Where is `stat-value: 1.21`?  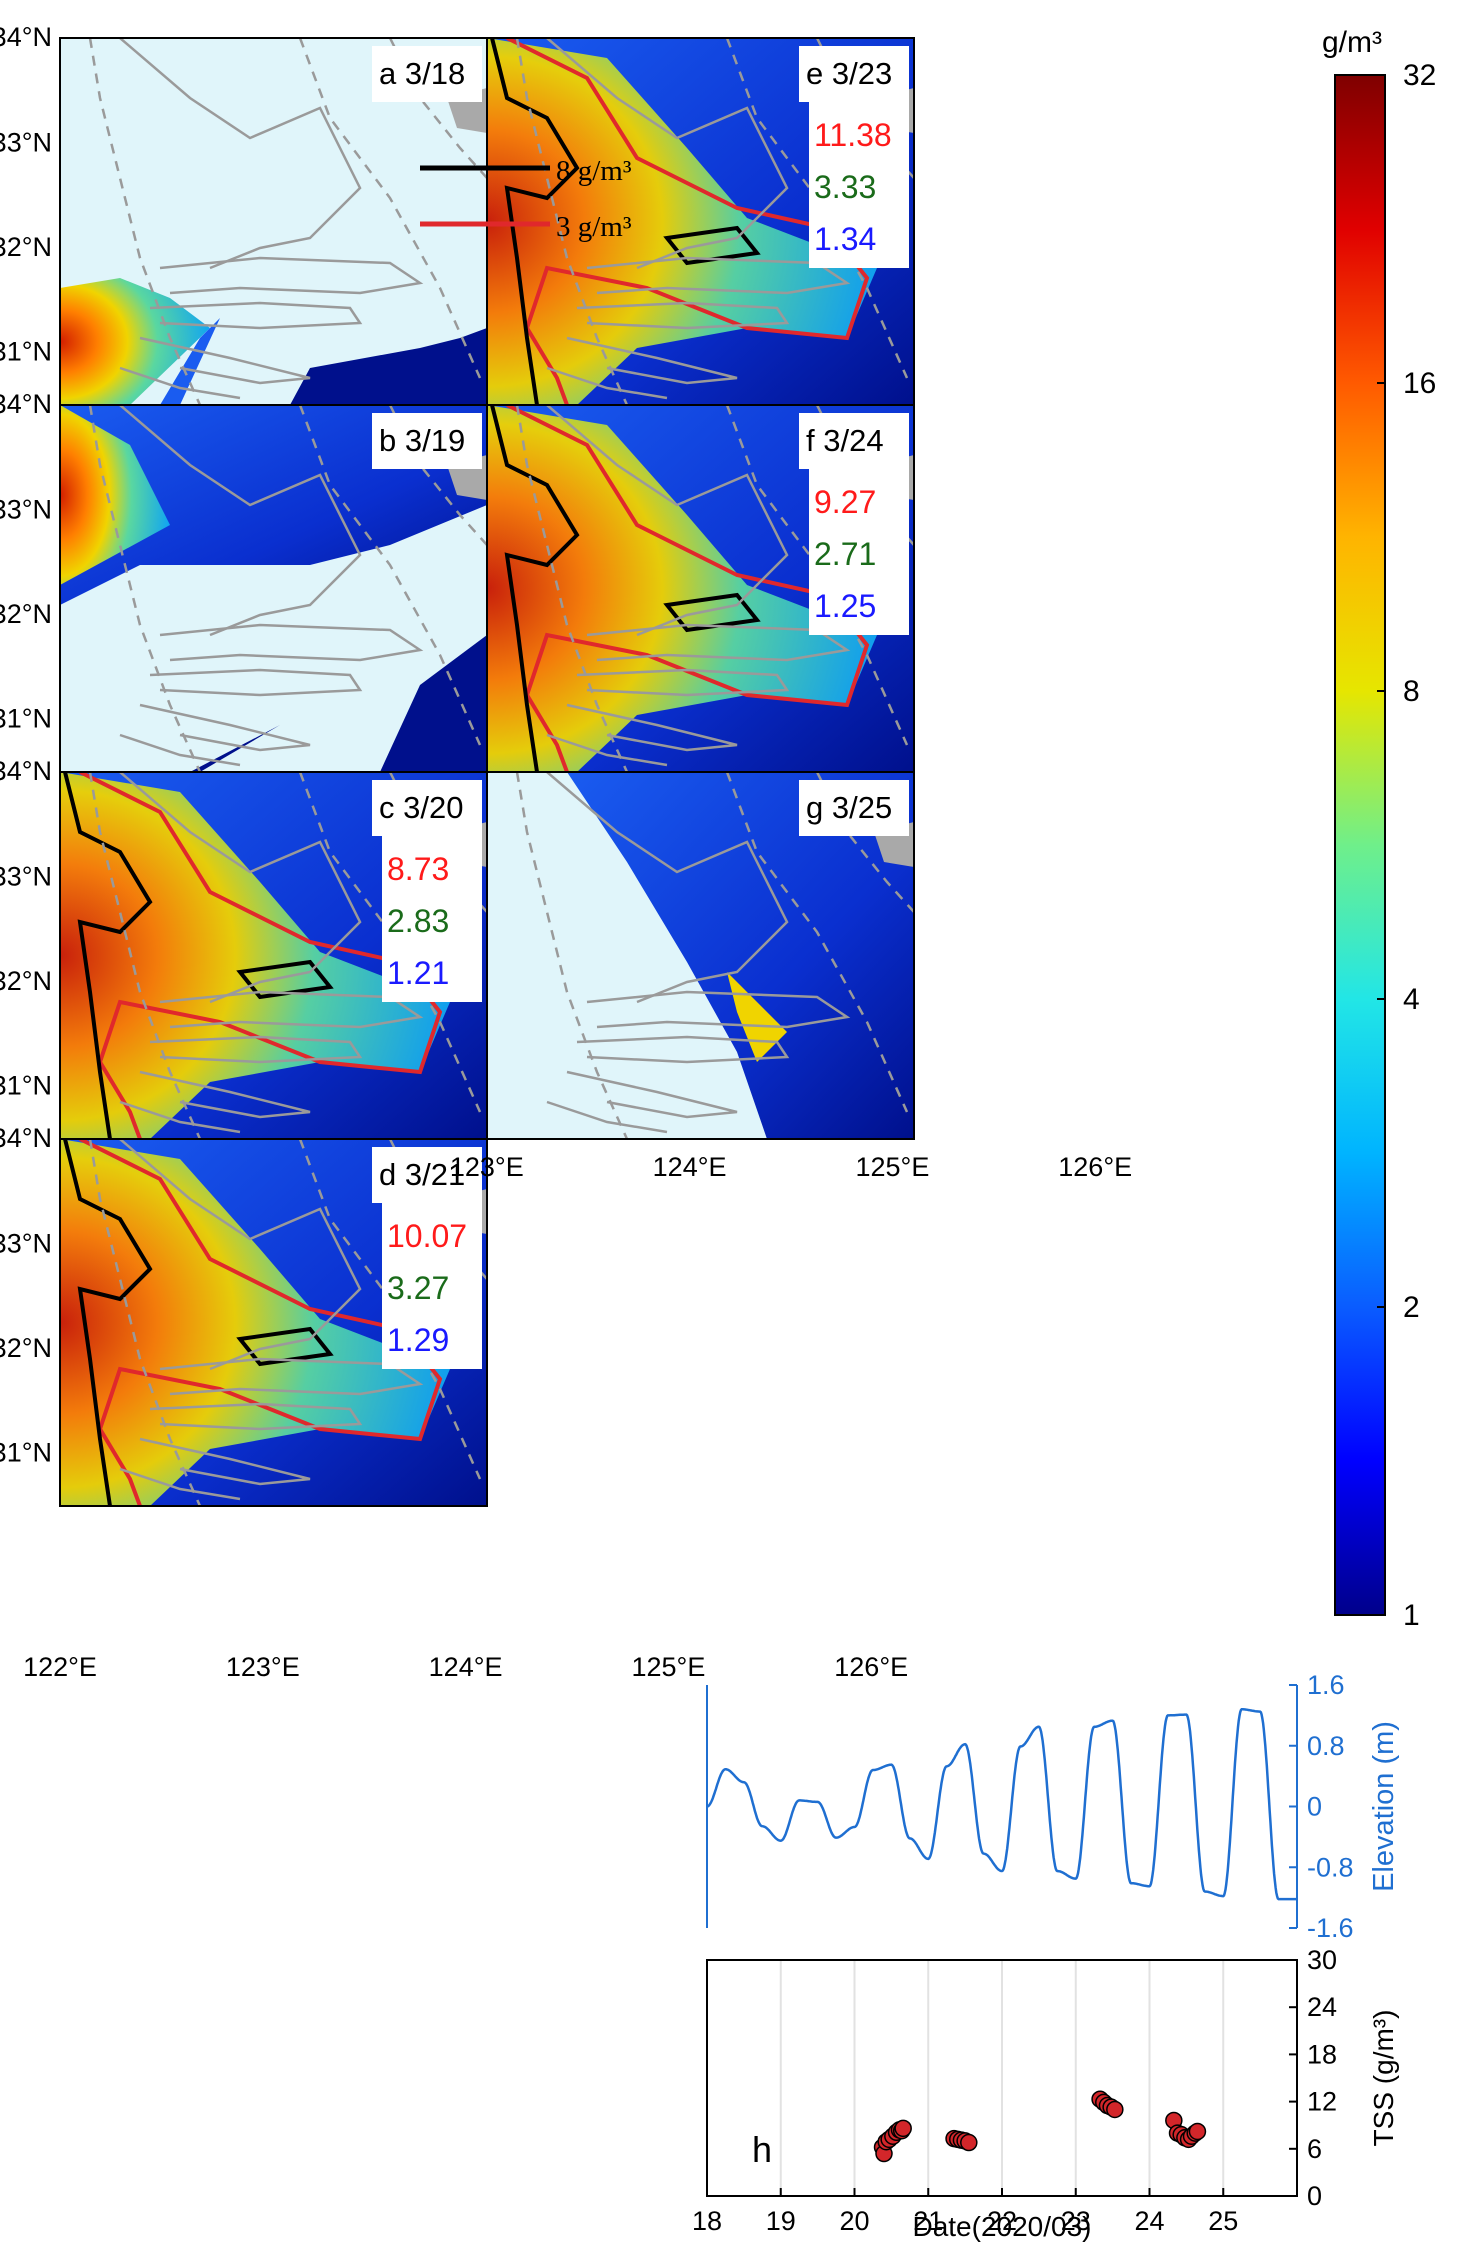
stat-value: 1.21 is located at coordinates (418, 973).